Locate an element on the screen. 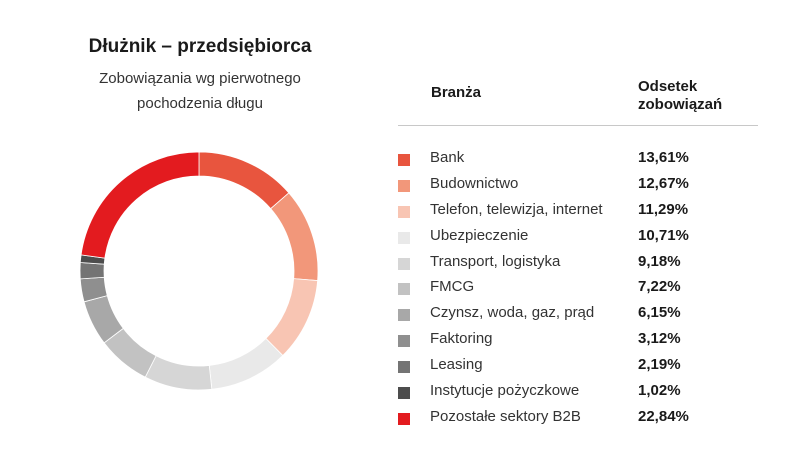  legend-value: 9,18% is located at coordinates (659, 261).